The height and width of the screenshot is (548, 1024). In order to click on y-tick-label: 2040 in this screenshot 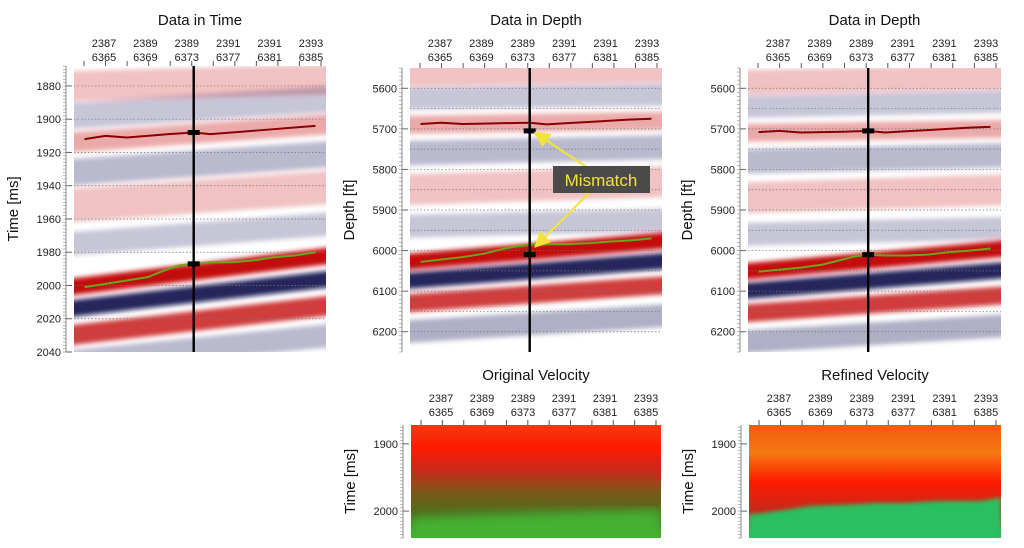, I will do `click(49, 353)`.